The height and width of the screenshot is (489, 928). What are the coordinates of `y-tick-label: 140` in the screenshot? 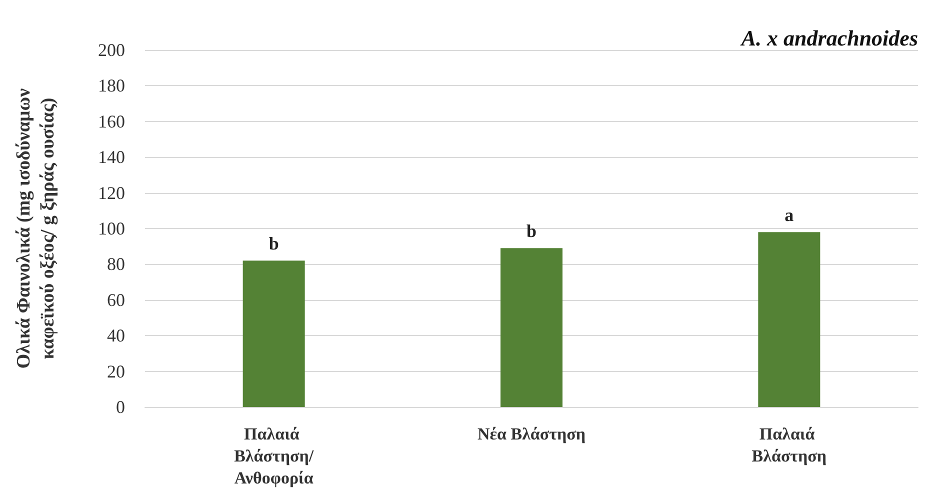 It's located at (111, 157).